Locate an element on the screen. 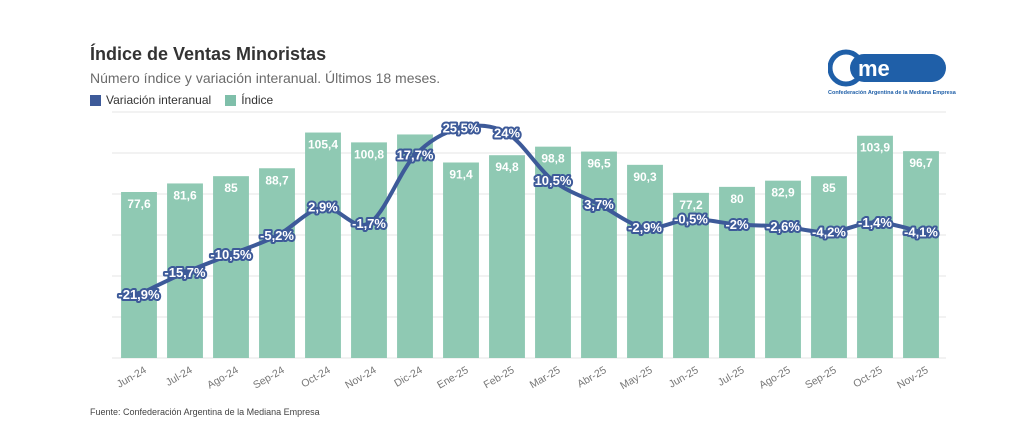 The image size is (1024, 440). legend-item-indice: Índice is located at coordinates (249, 100).